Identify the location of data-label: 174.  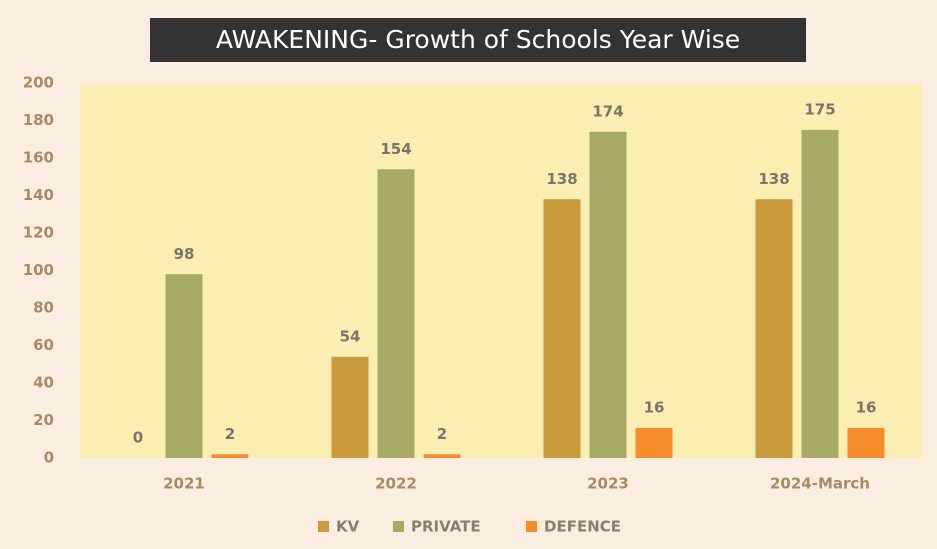
(607, 111).